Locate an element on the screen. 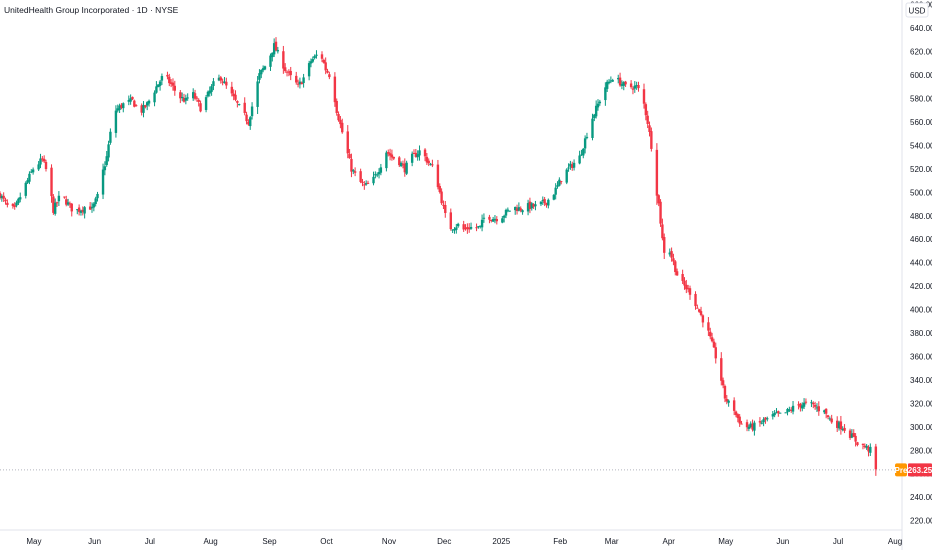 This screenshot has height=550, width=932. premarket-badge-bg is located at coordinates (901, 470).